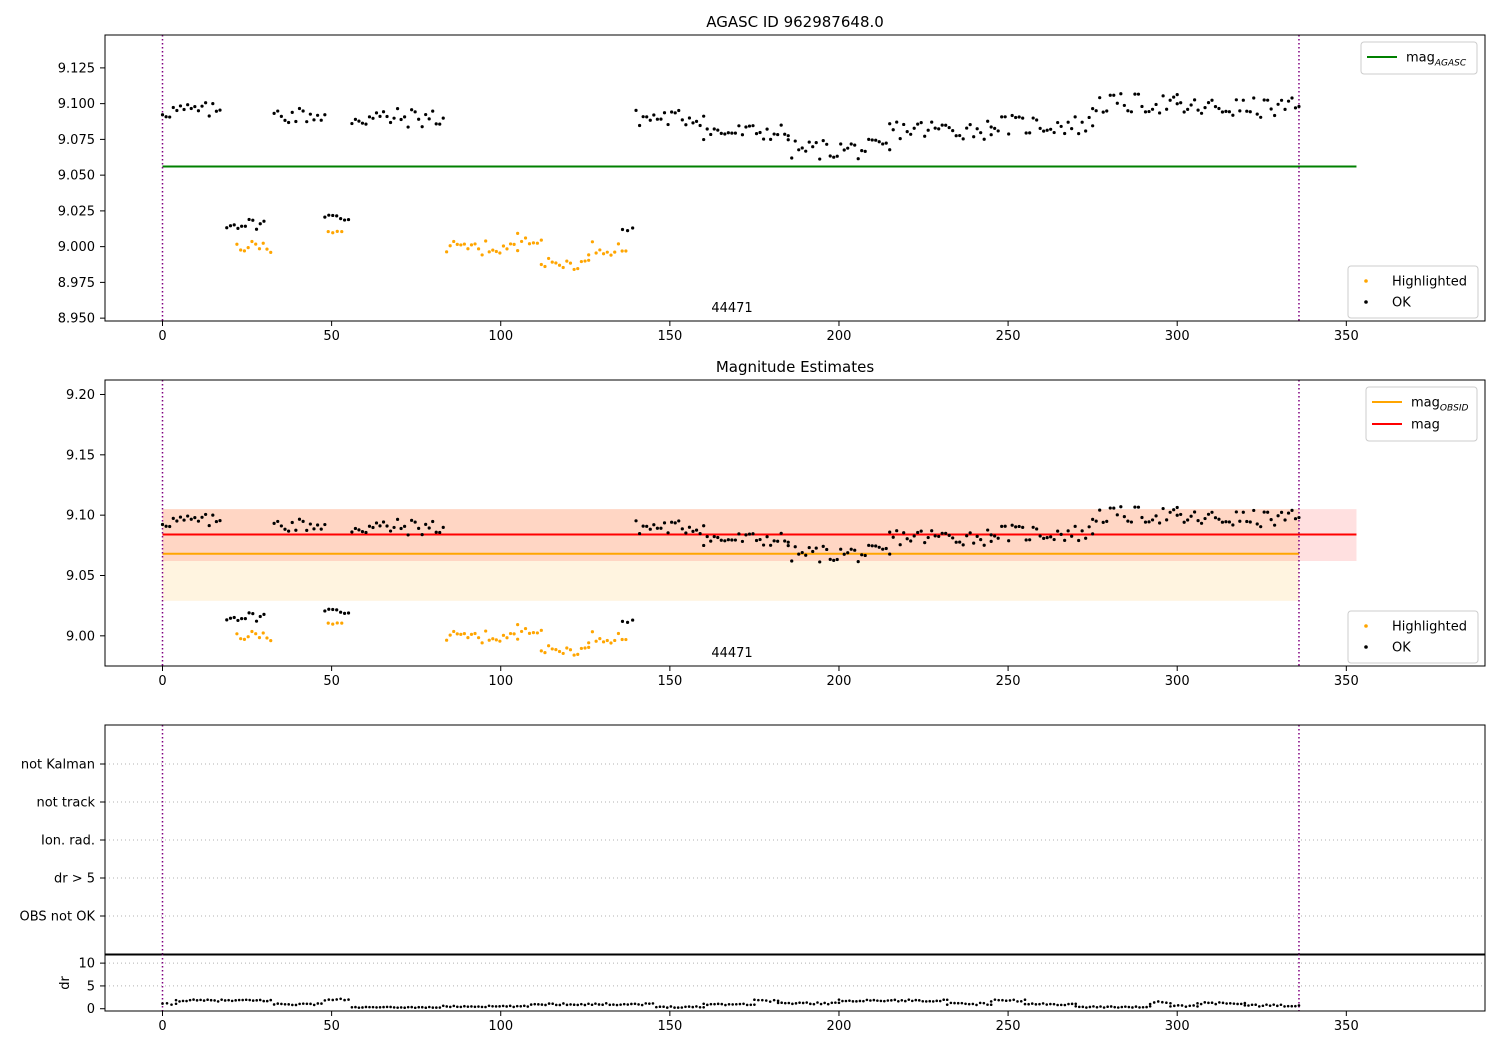  Describe the element at coordinates (76, 68) in the screenshot. I see `p1-ytick-label: 9.125` at that location.